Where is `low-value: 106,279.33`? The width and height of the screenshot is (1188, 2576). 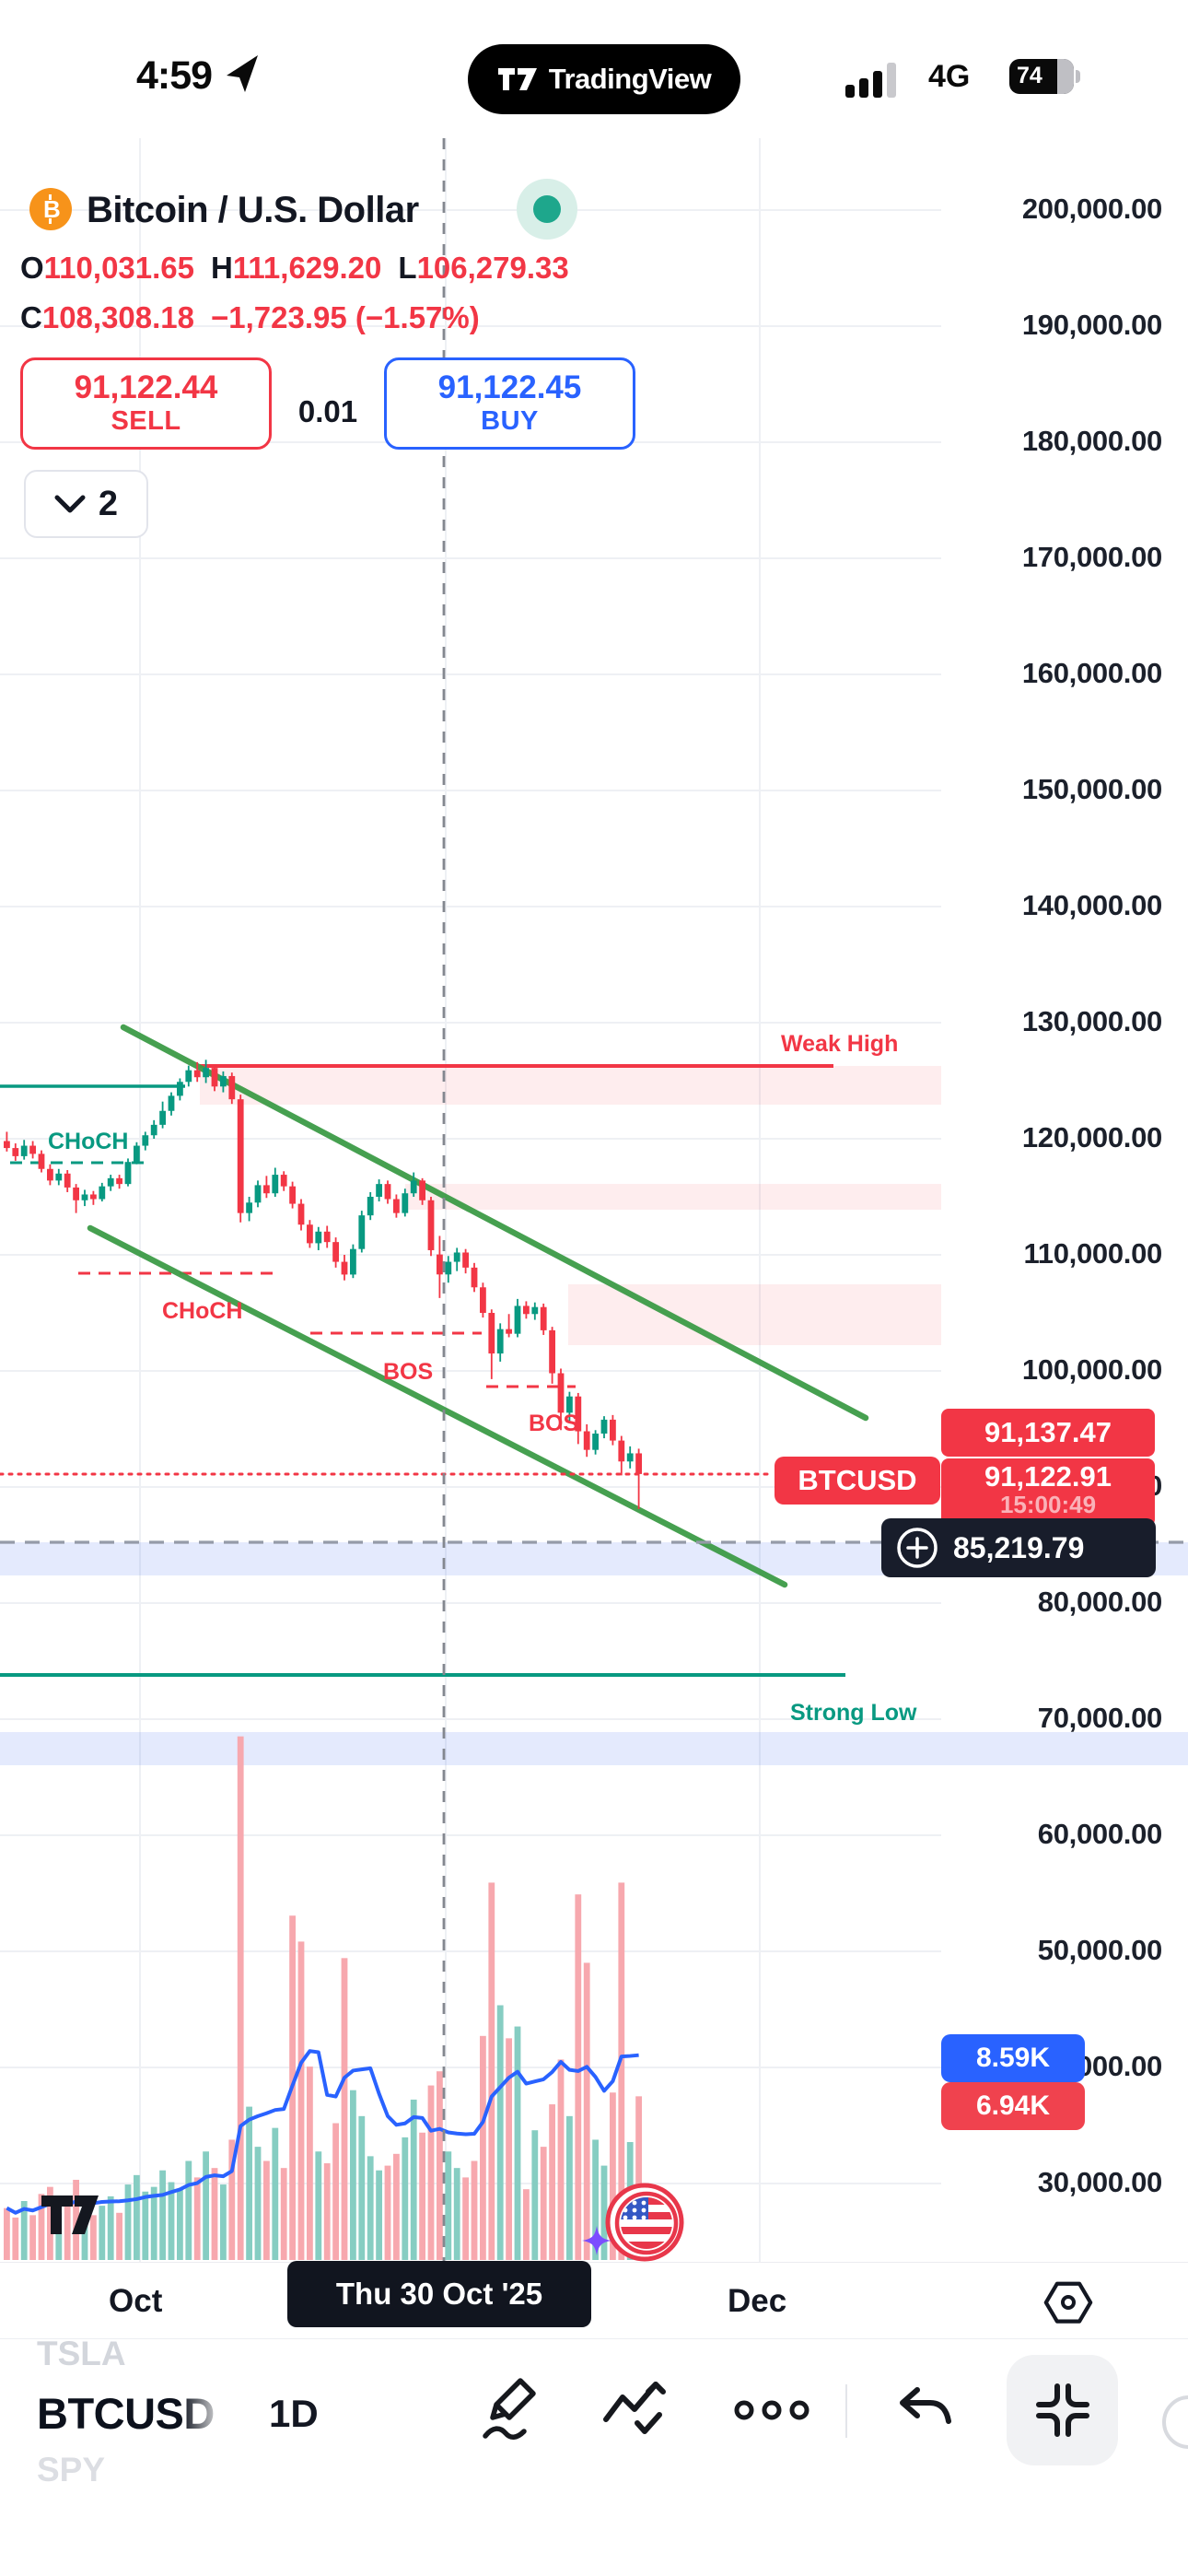
low-value: 106,279.33 is located at coordinates (493, 268).